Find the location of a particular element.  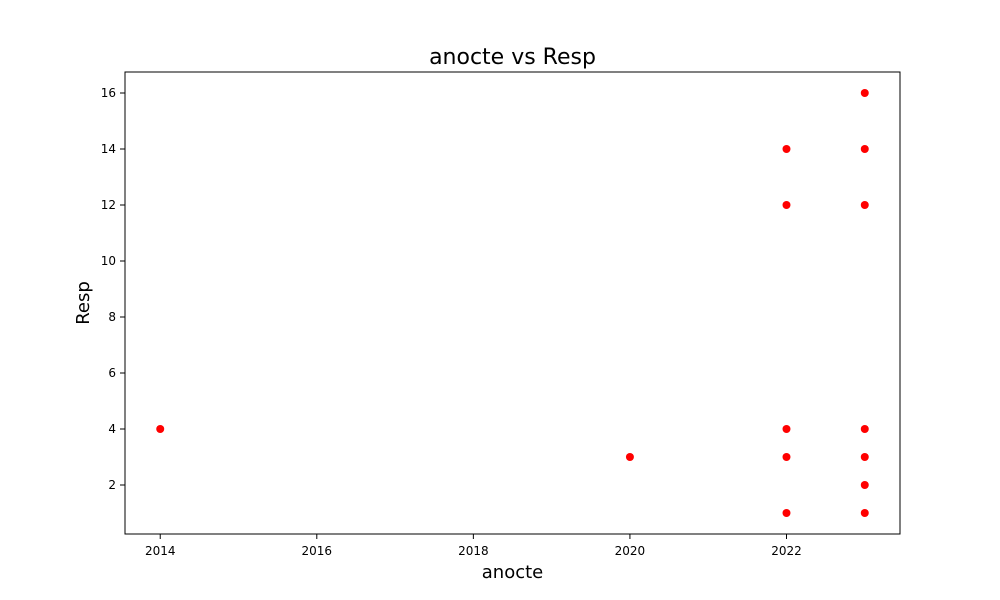

y-axis-label: Resp is located at coordinates (83, 303).